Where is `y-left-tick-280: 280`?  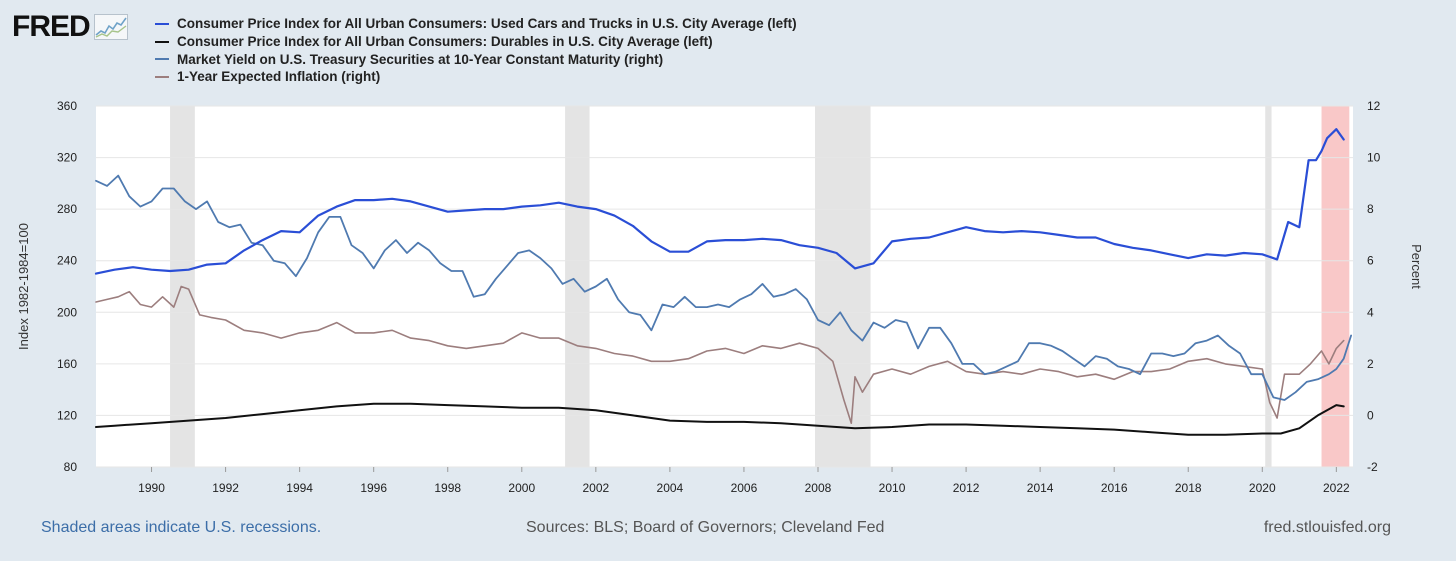
y-left-tick-280: 280 is located at coordinates (67, 209).